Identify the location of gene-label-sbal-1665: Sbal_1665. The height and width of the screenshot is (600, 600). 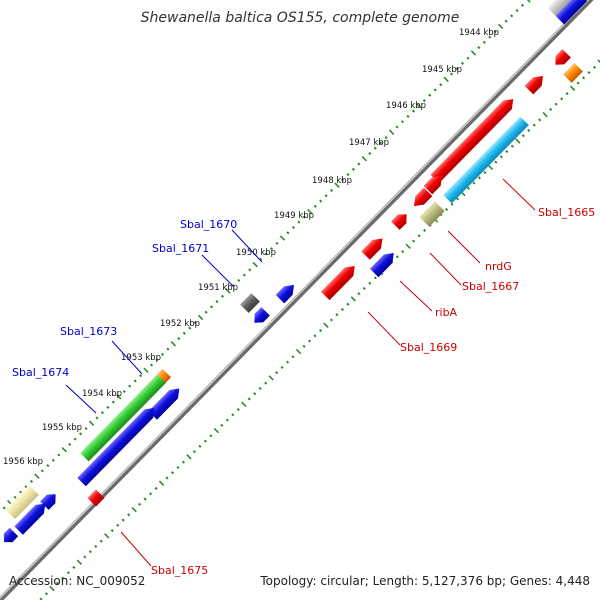
(566, 212).